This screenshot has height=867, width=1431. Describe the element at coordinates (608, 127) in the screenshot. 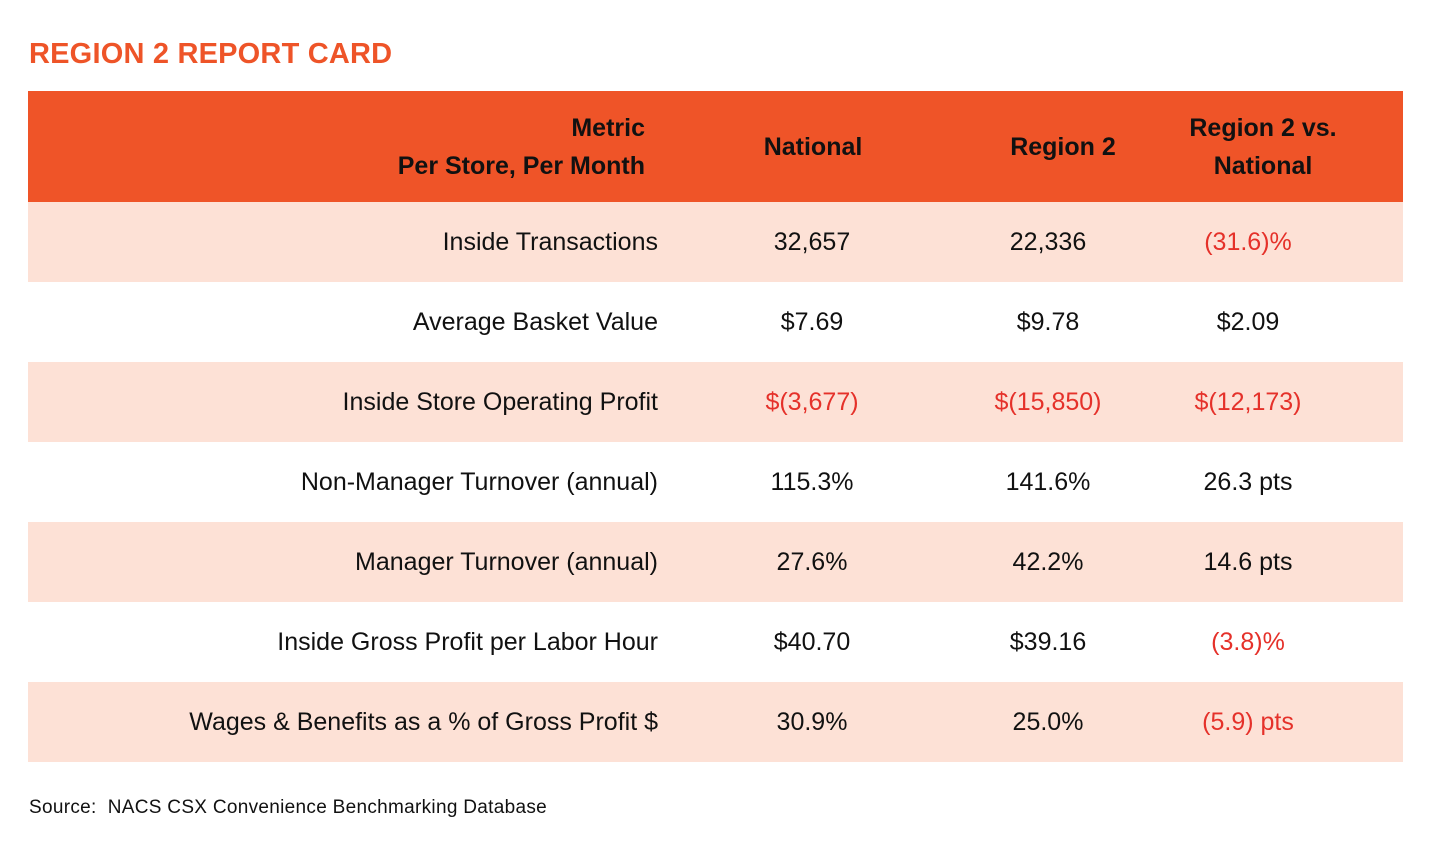

I see `header-metric-line1: Metric` at that location.